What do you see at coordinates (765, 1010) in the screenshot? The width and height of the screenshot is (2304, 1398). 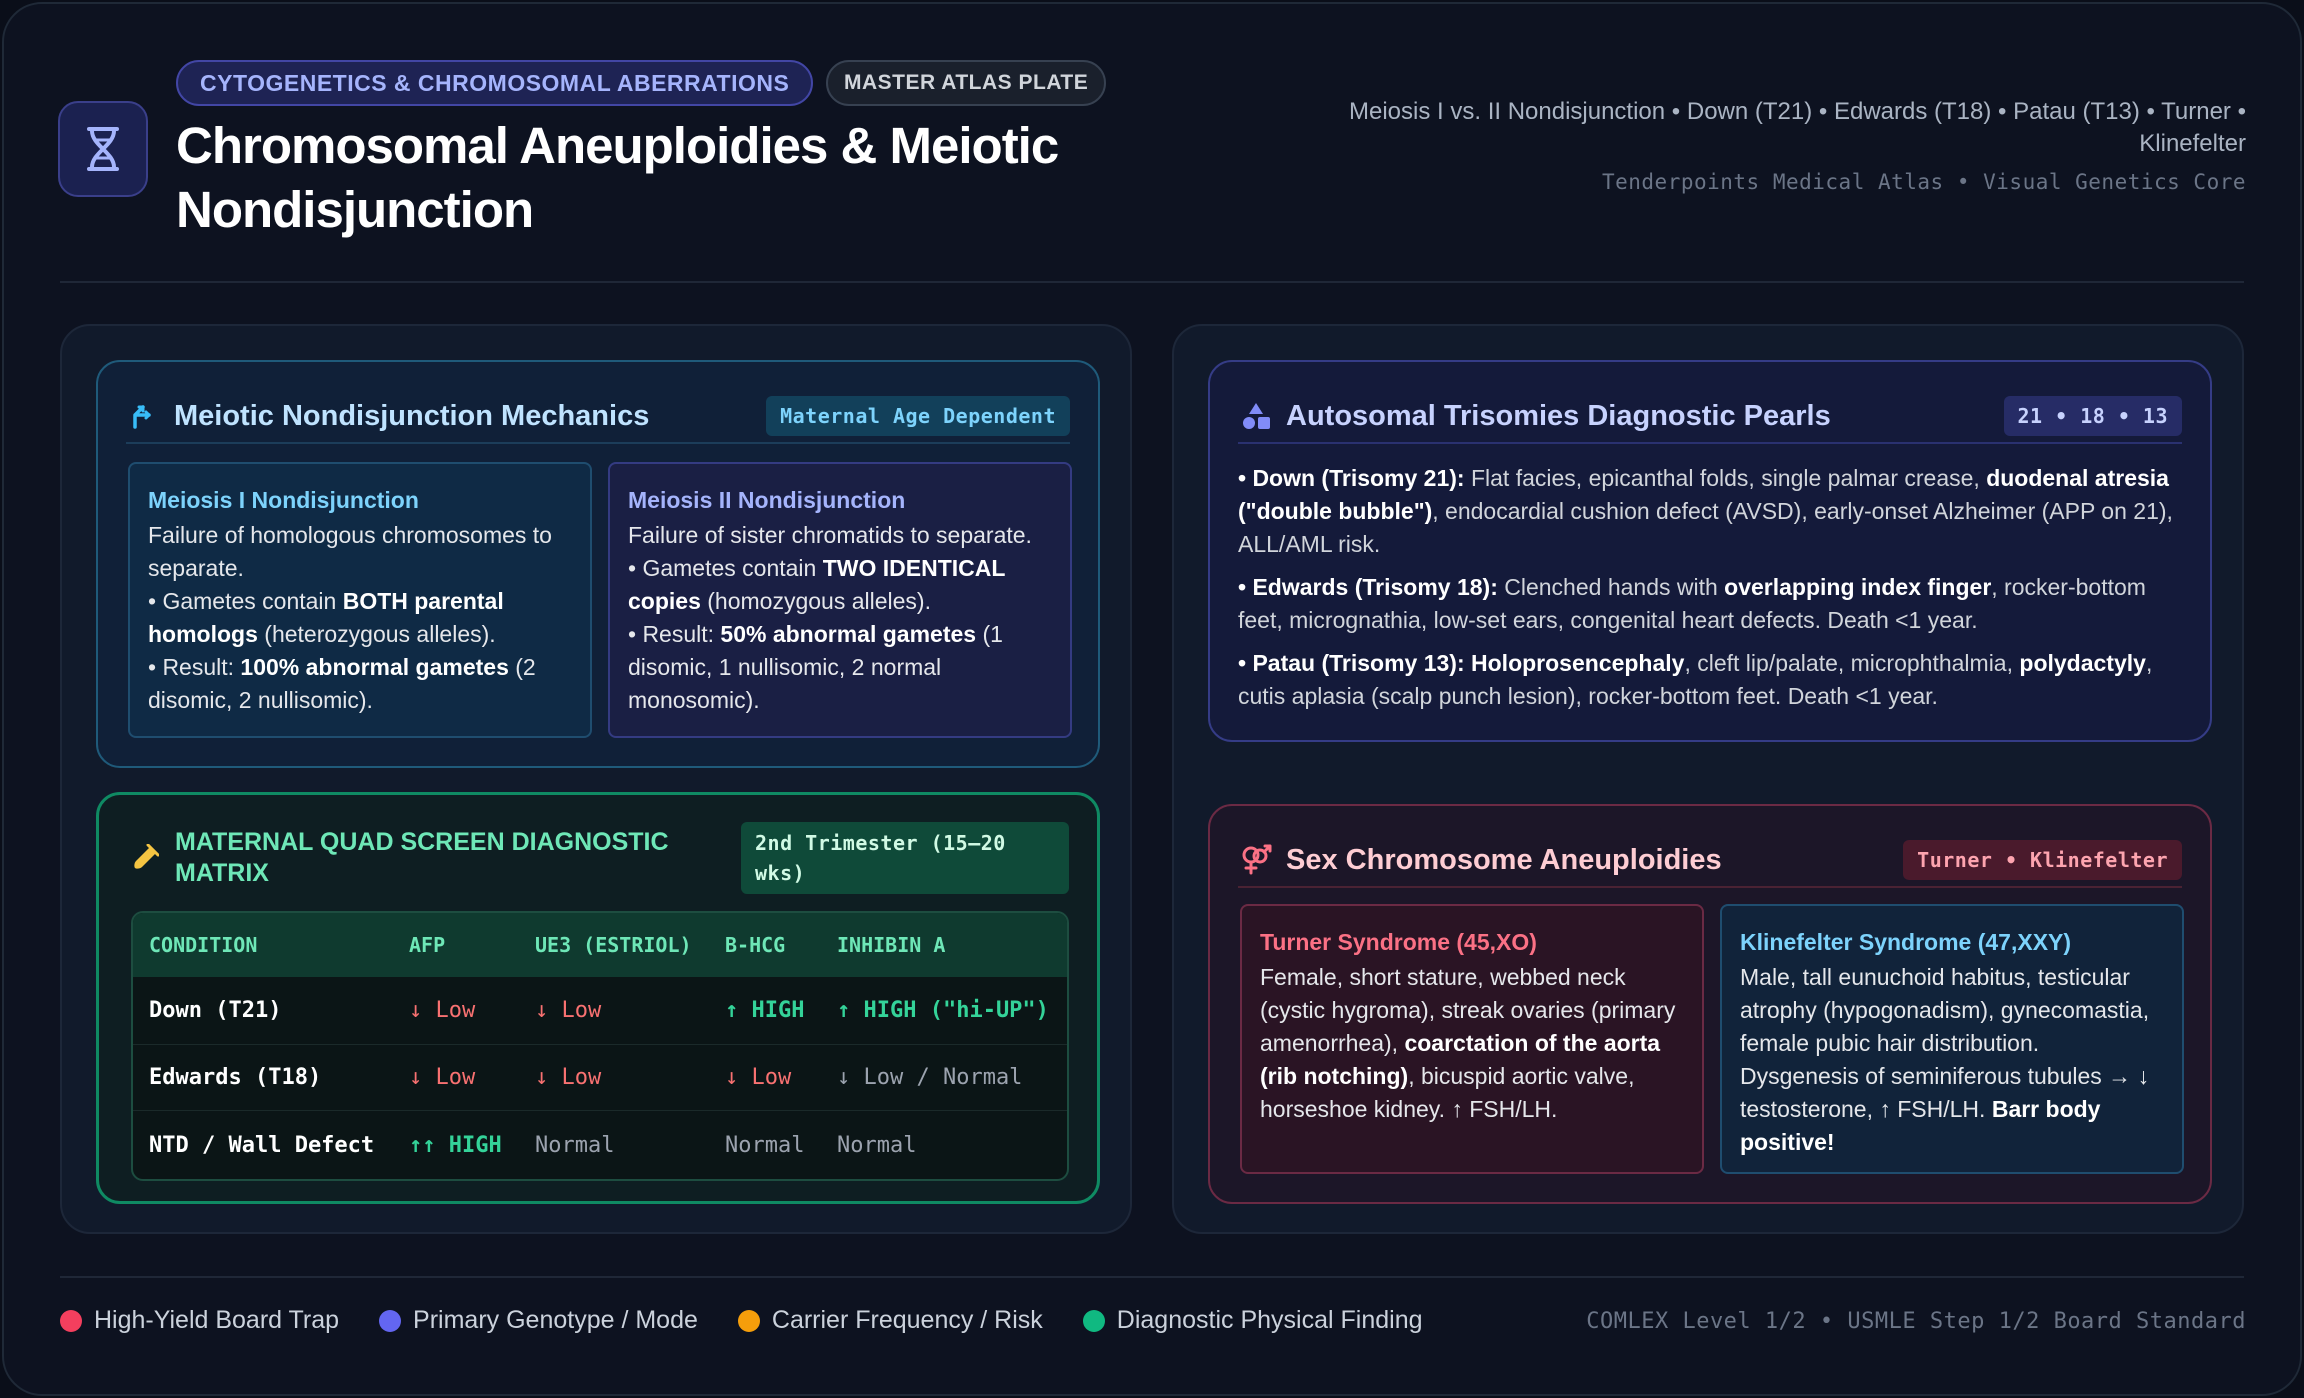 I see `row-bhcg: ↑ HIGH` at bounding box center [765, 1010].